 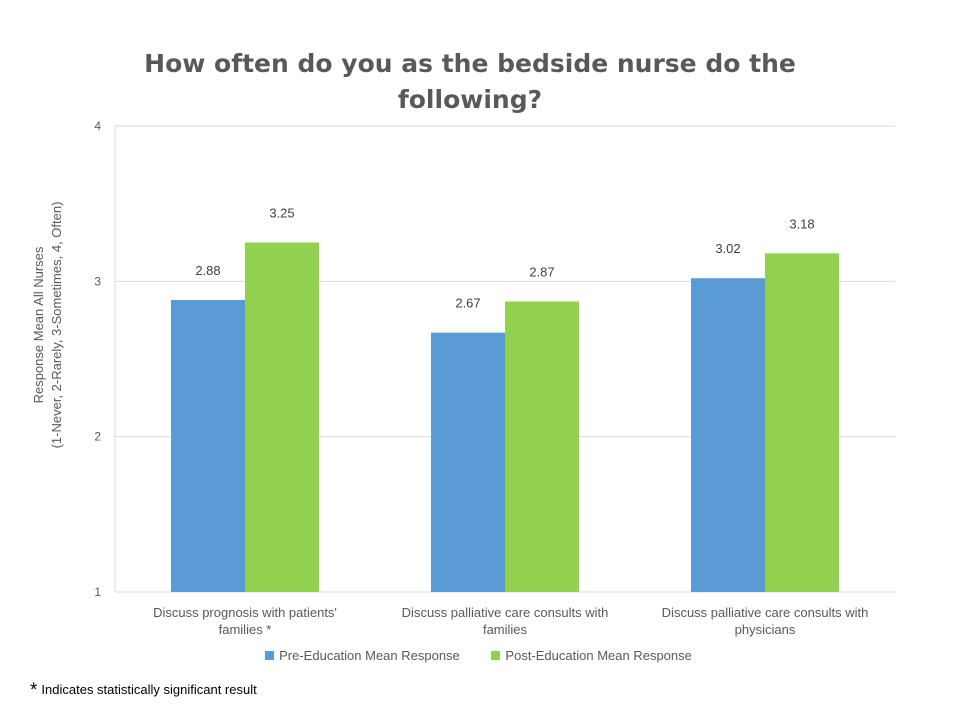 I want to click on legend-swatch-pre, so click(x=270, y=655).